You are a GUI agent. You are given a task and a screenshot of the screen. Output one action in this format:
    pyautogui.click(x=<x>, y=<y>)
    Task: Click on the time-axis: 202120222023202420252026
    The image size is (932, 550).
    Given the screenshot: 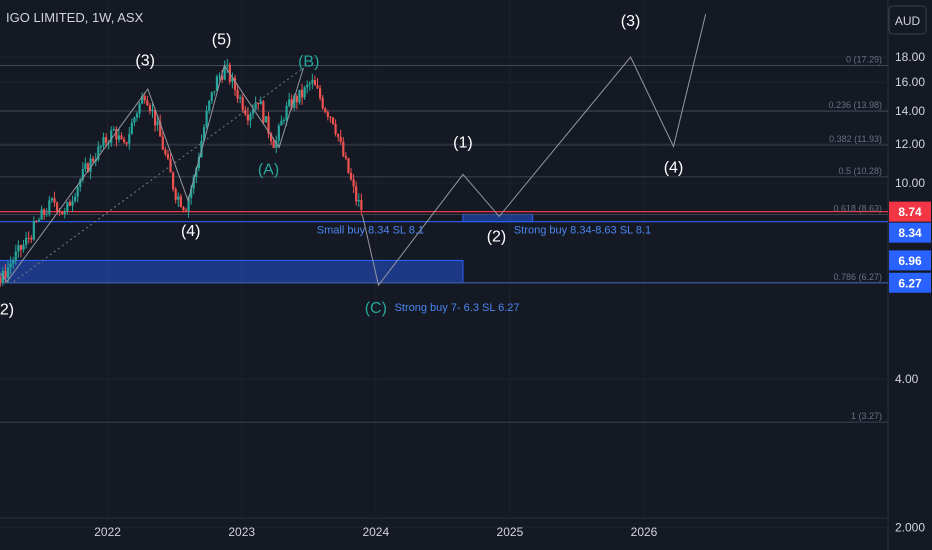 What is the action you would take?
    pyautogui.click(x=329, y=532)
    